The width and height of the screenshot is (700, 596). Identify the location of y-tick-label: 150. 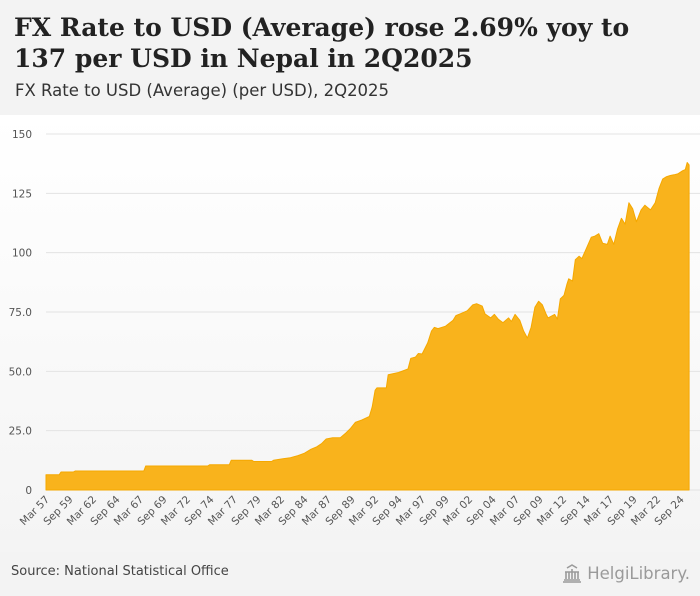
(22, 135).